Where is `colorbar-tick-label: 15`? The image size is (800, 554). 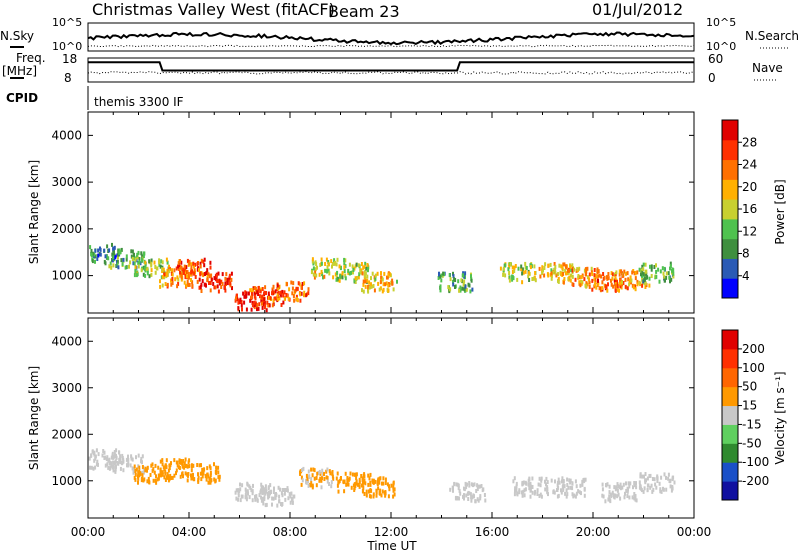 colorbar-tick-label: 15 is located at coordinates (749, 406).